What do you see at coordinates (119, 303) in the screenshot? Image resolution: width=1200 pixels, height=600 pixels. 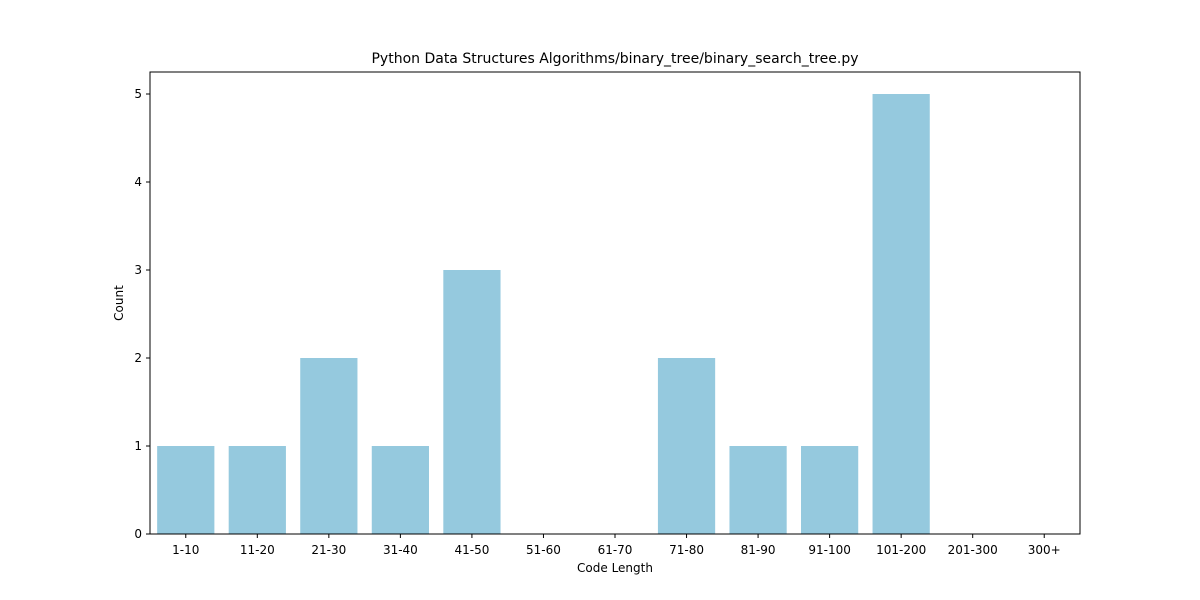 I see `y-axis-title: Count` at bounding box center [119, 303].